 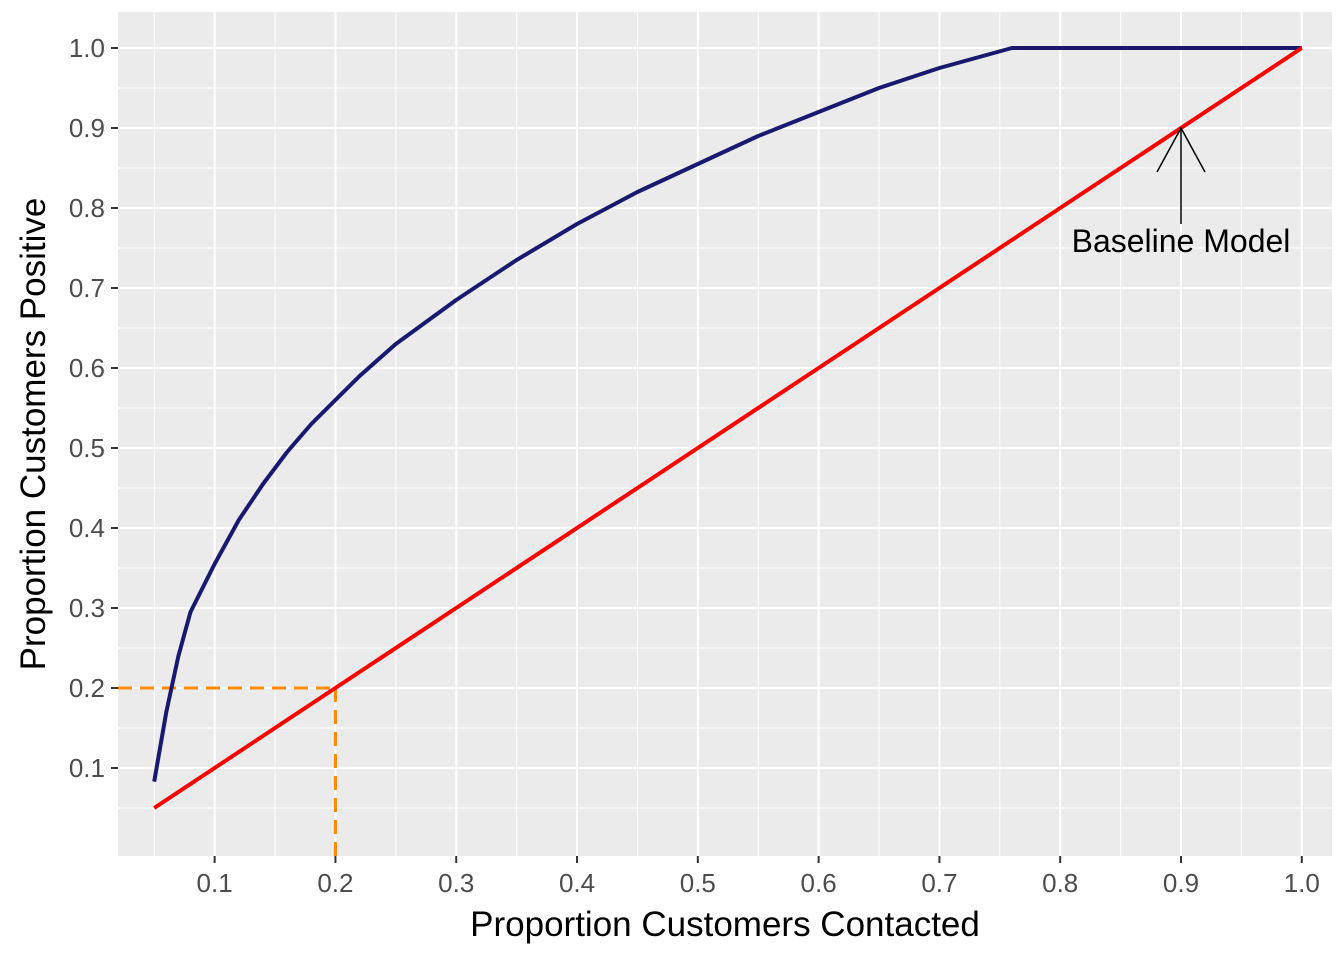 What do you see at coordinates (1302, 883) in the screenshot?
I see `x-tick-label: 1.0` at bounding box center [1302, 883].